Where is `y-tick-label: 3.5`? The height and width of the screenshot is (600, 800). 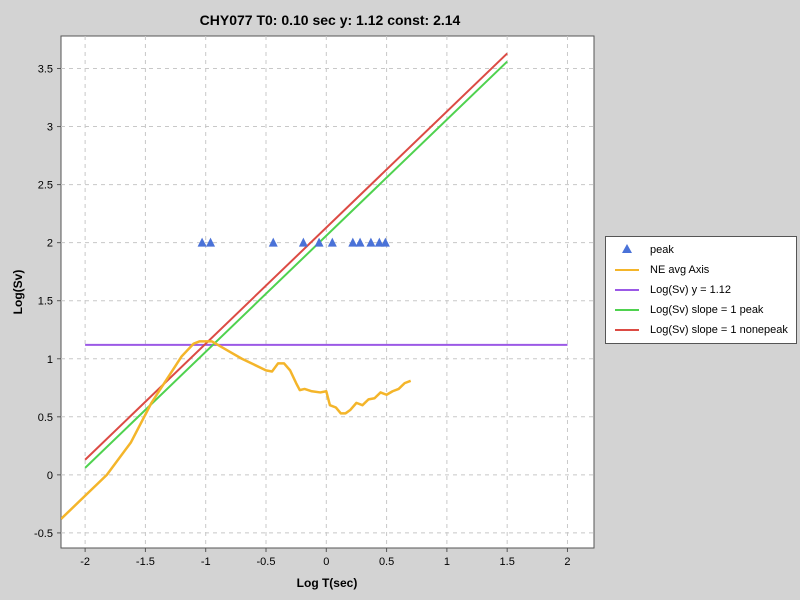 y-tick-label: 3.5 is located at coordinates (45, 70).